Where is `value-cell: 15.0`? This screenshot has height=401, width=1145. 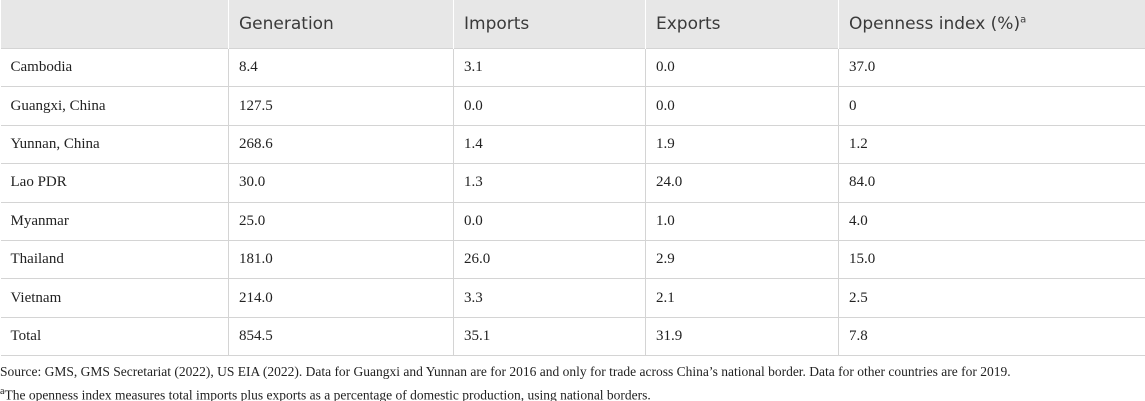
value-cell: 15.0 is located at coordinates (991, 259).